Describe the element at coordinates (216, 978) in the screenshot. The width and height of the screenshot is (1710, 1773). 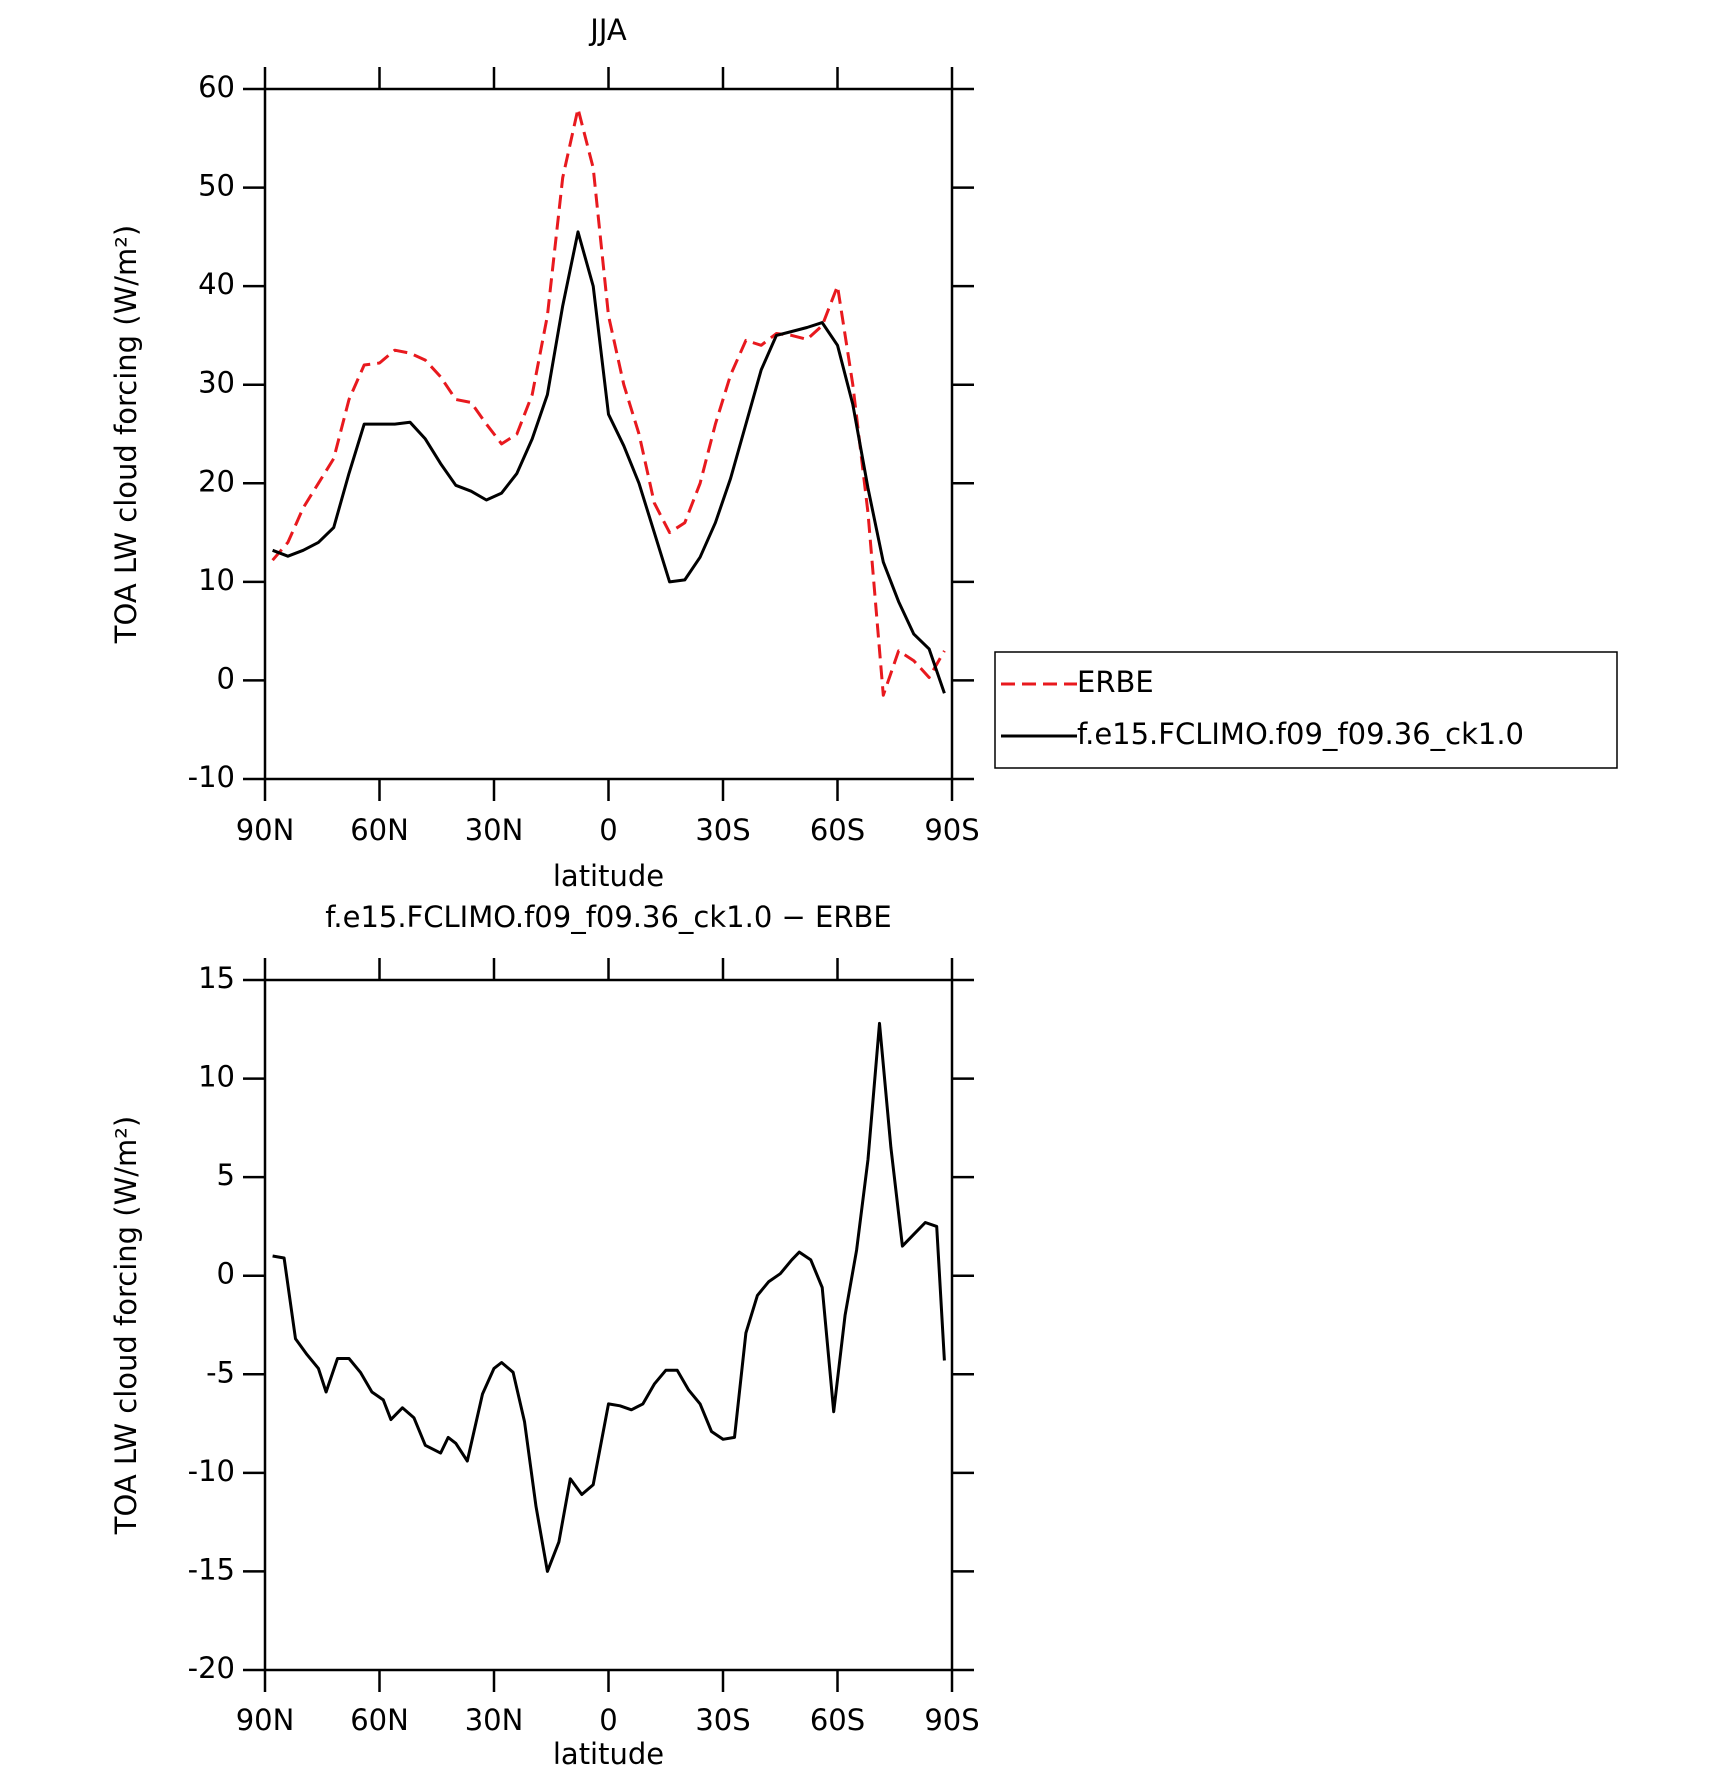
I see `y-tick-label: 15` at that location.